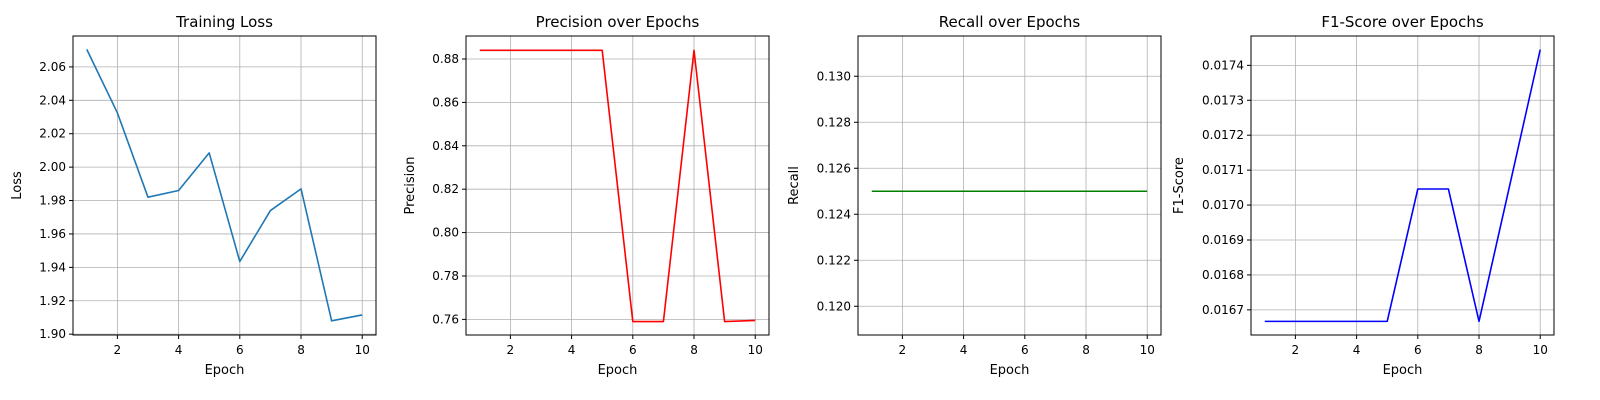 The height and width of the screenshot is (400, 1600). I want to click on y-tick-label: 0.124, so click(834, 214).